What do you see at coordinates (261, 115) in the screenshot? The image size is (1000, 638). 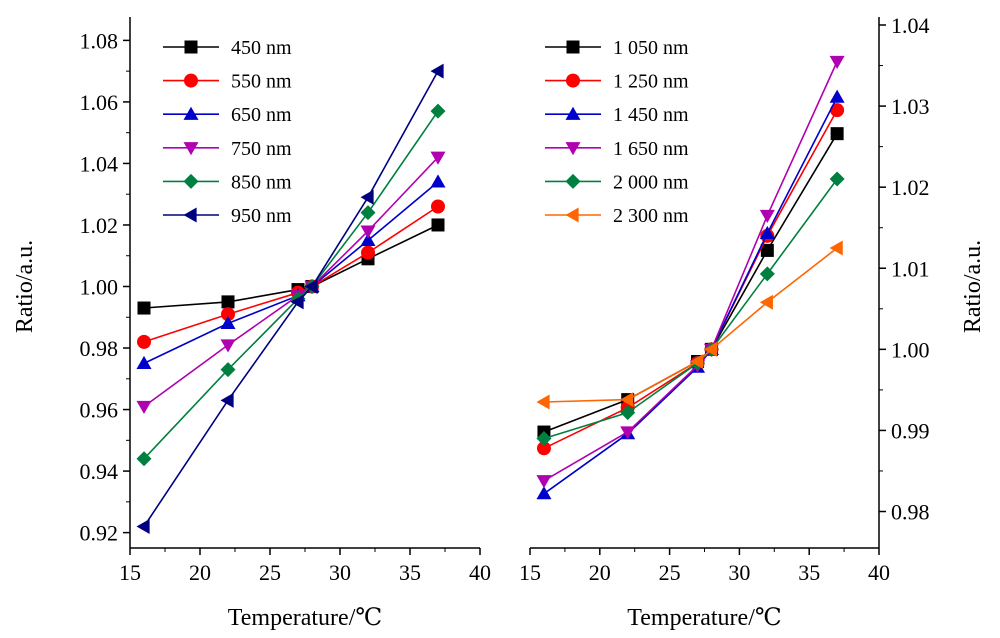 I see `legend-label: 650 nm` at bounding box center [261, 115].